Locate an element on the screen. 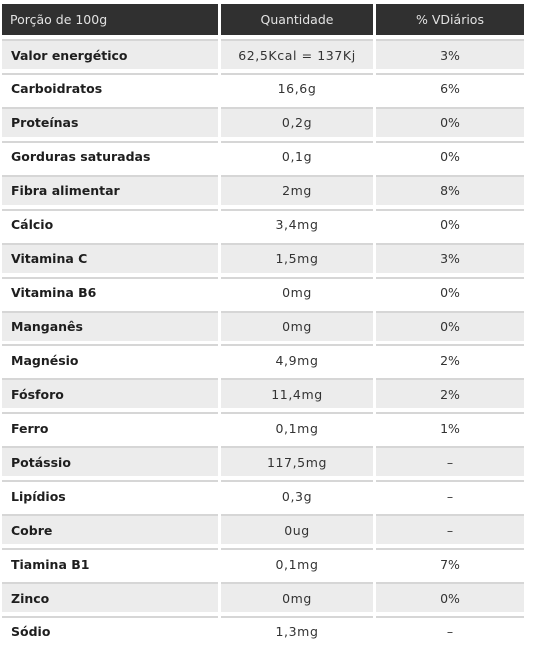 This screenshot has width=538, height=654. table-row: Fósforo 11,4mg 2% is located at coordinates (263, 393).